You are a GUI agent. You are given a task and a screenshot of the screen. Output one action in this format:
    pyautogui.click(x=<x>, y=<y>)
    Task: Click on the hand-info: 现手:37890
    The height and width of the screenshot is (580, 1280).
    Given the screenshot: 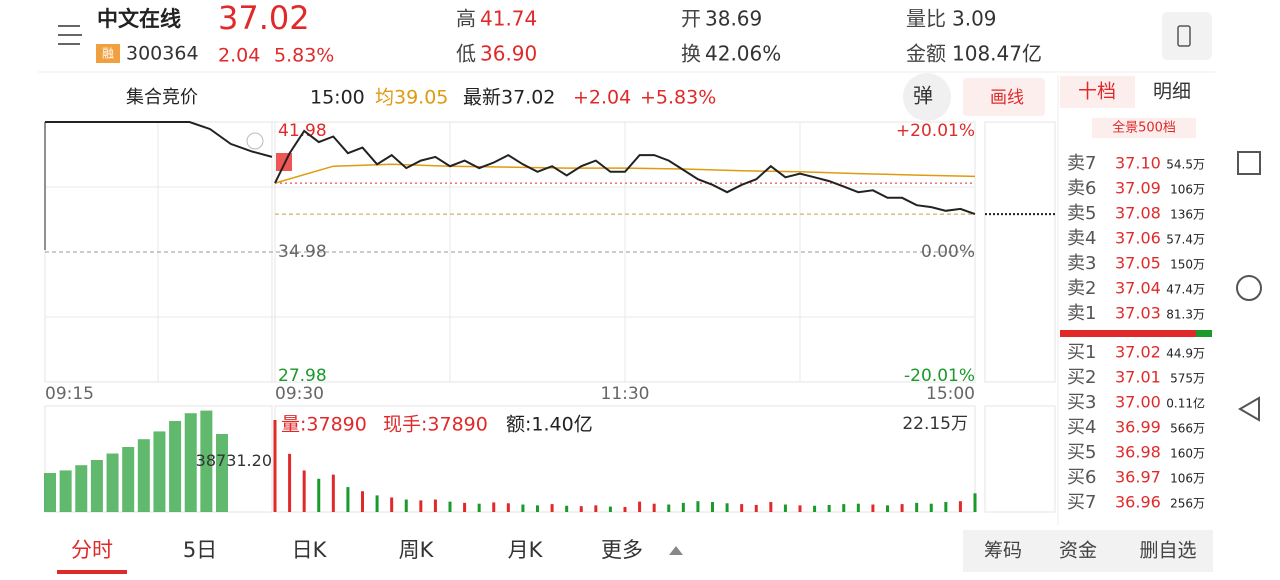 What is the action you would take?
    pyautogui.click(x=435, y=425)
    